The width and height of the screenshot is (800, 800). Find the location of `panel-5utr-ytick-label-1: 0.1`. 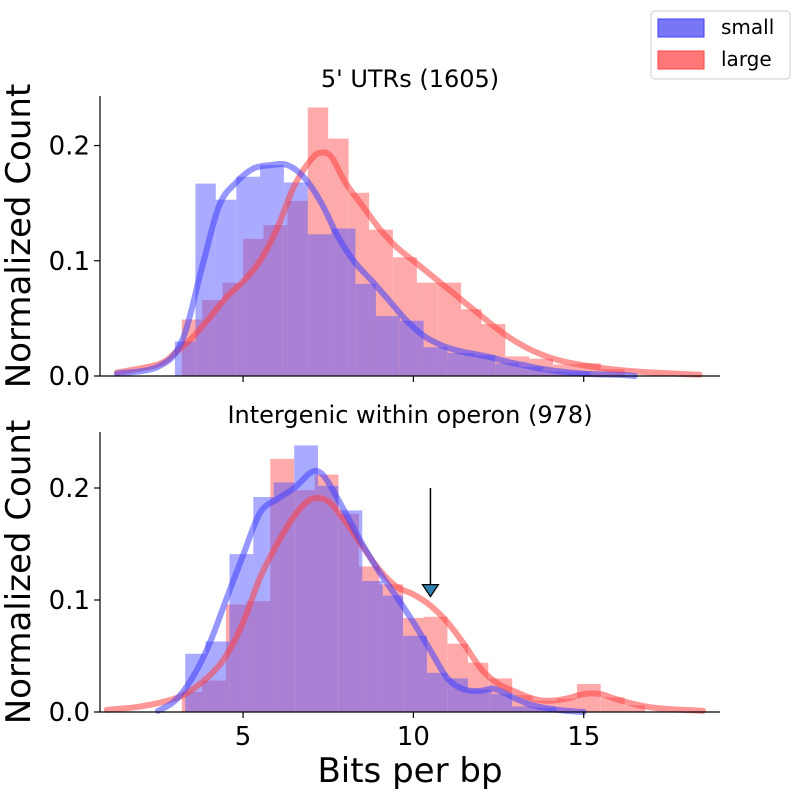

panel-5utr-ytick-label-1: 0.1 is located at coordinates (69, 262).